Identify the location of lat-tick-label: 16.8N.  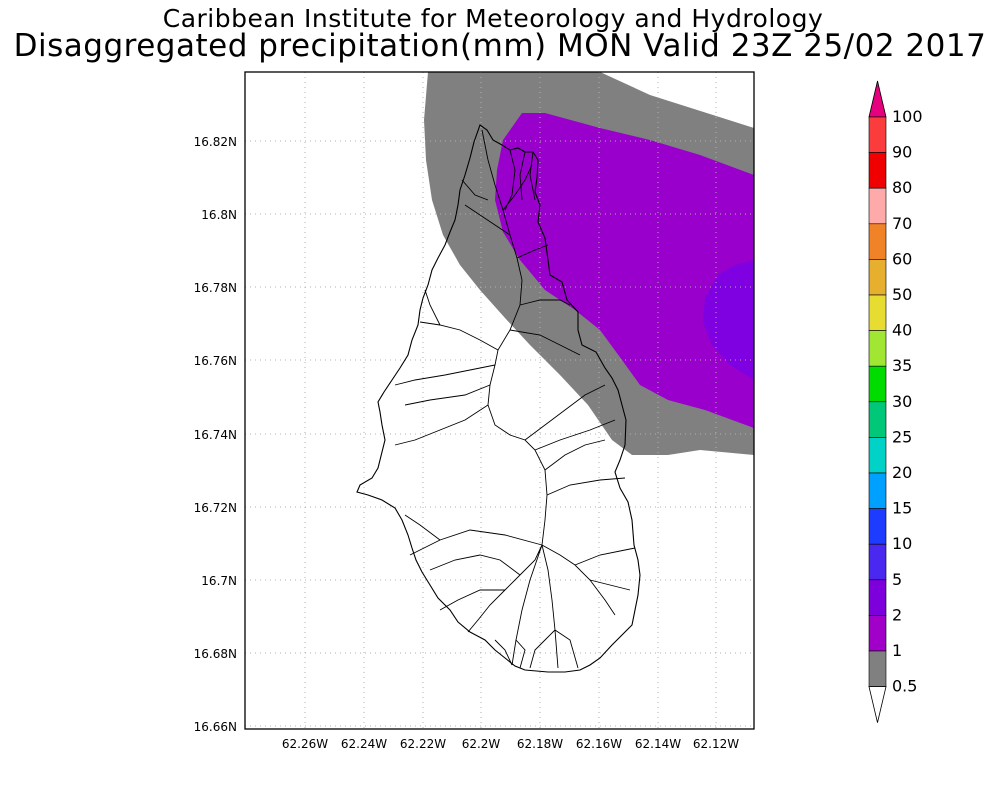
(219, 215).